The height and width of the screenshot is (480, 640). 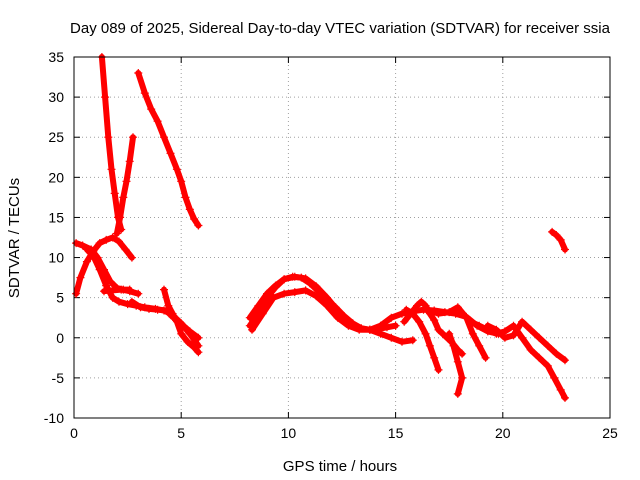 I want to click on series-arc-s, so click(x=558, y=240).